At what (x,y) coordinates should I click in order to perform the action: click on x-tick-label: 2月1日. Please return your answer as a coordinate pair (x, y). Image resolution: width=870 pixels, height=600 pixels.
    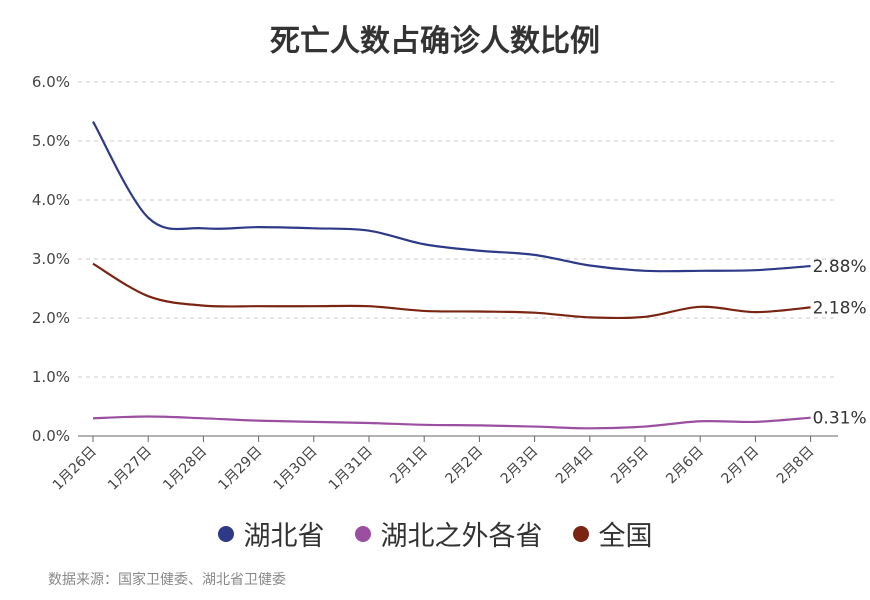
    Looking at the image, I should click on (409, 466).